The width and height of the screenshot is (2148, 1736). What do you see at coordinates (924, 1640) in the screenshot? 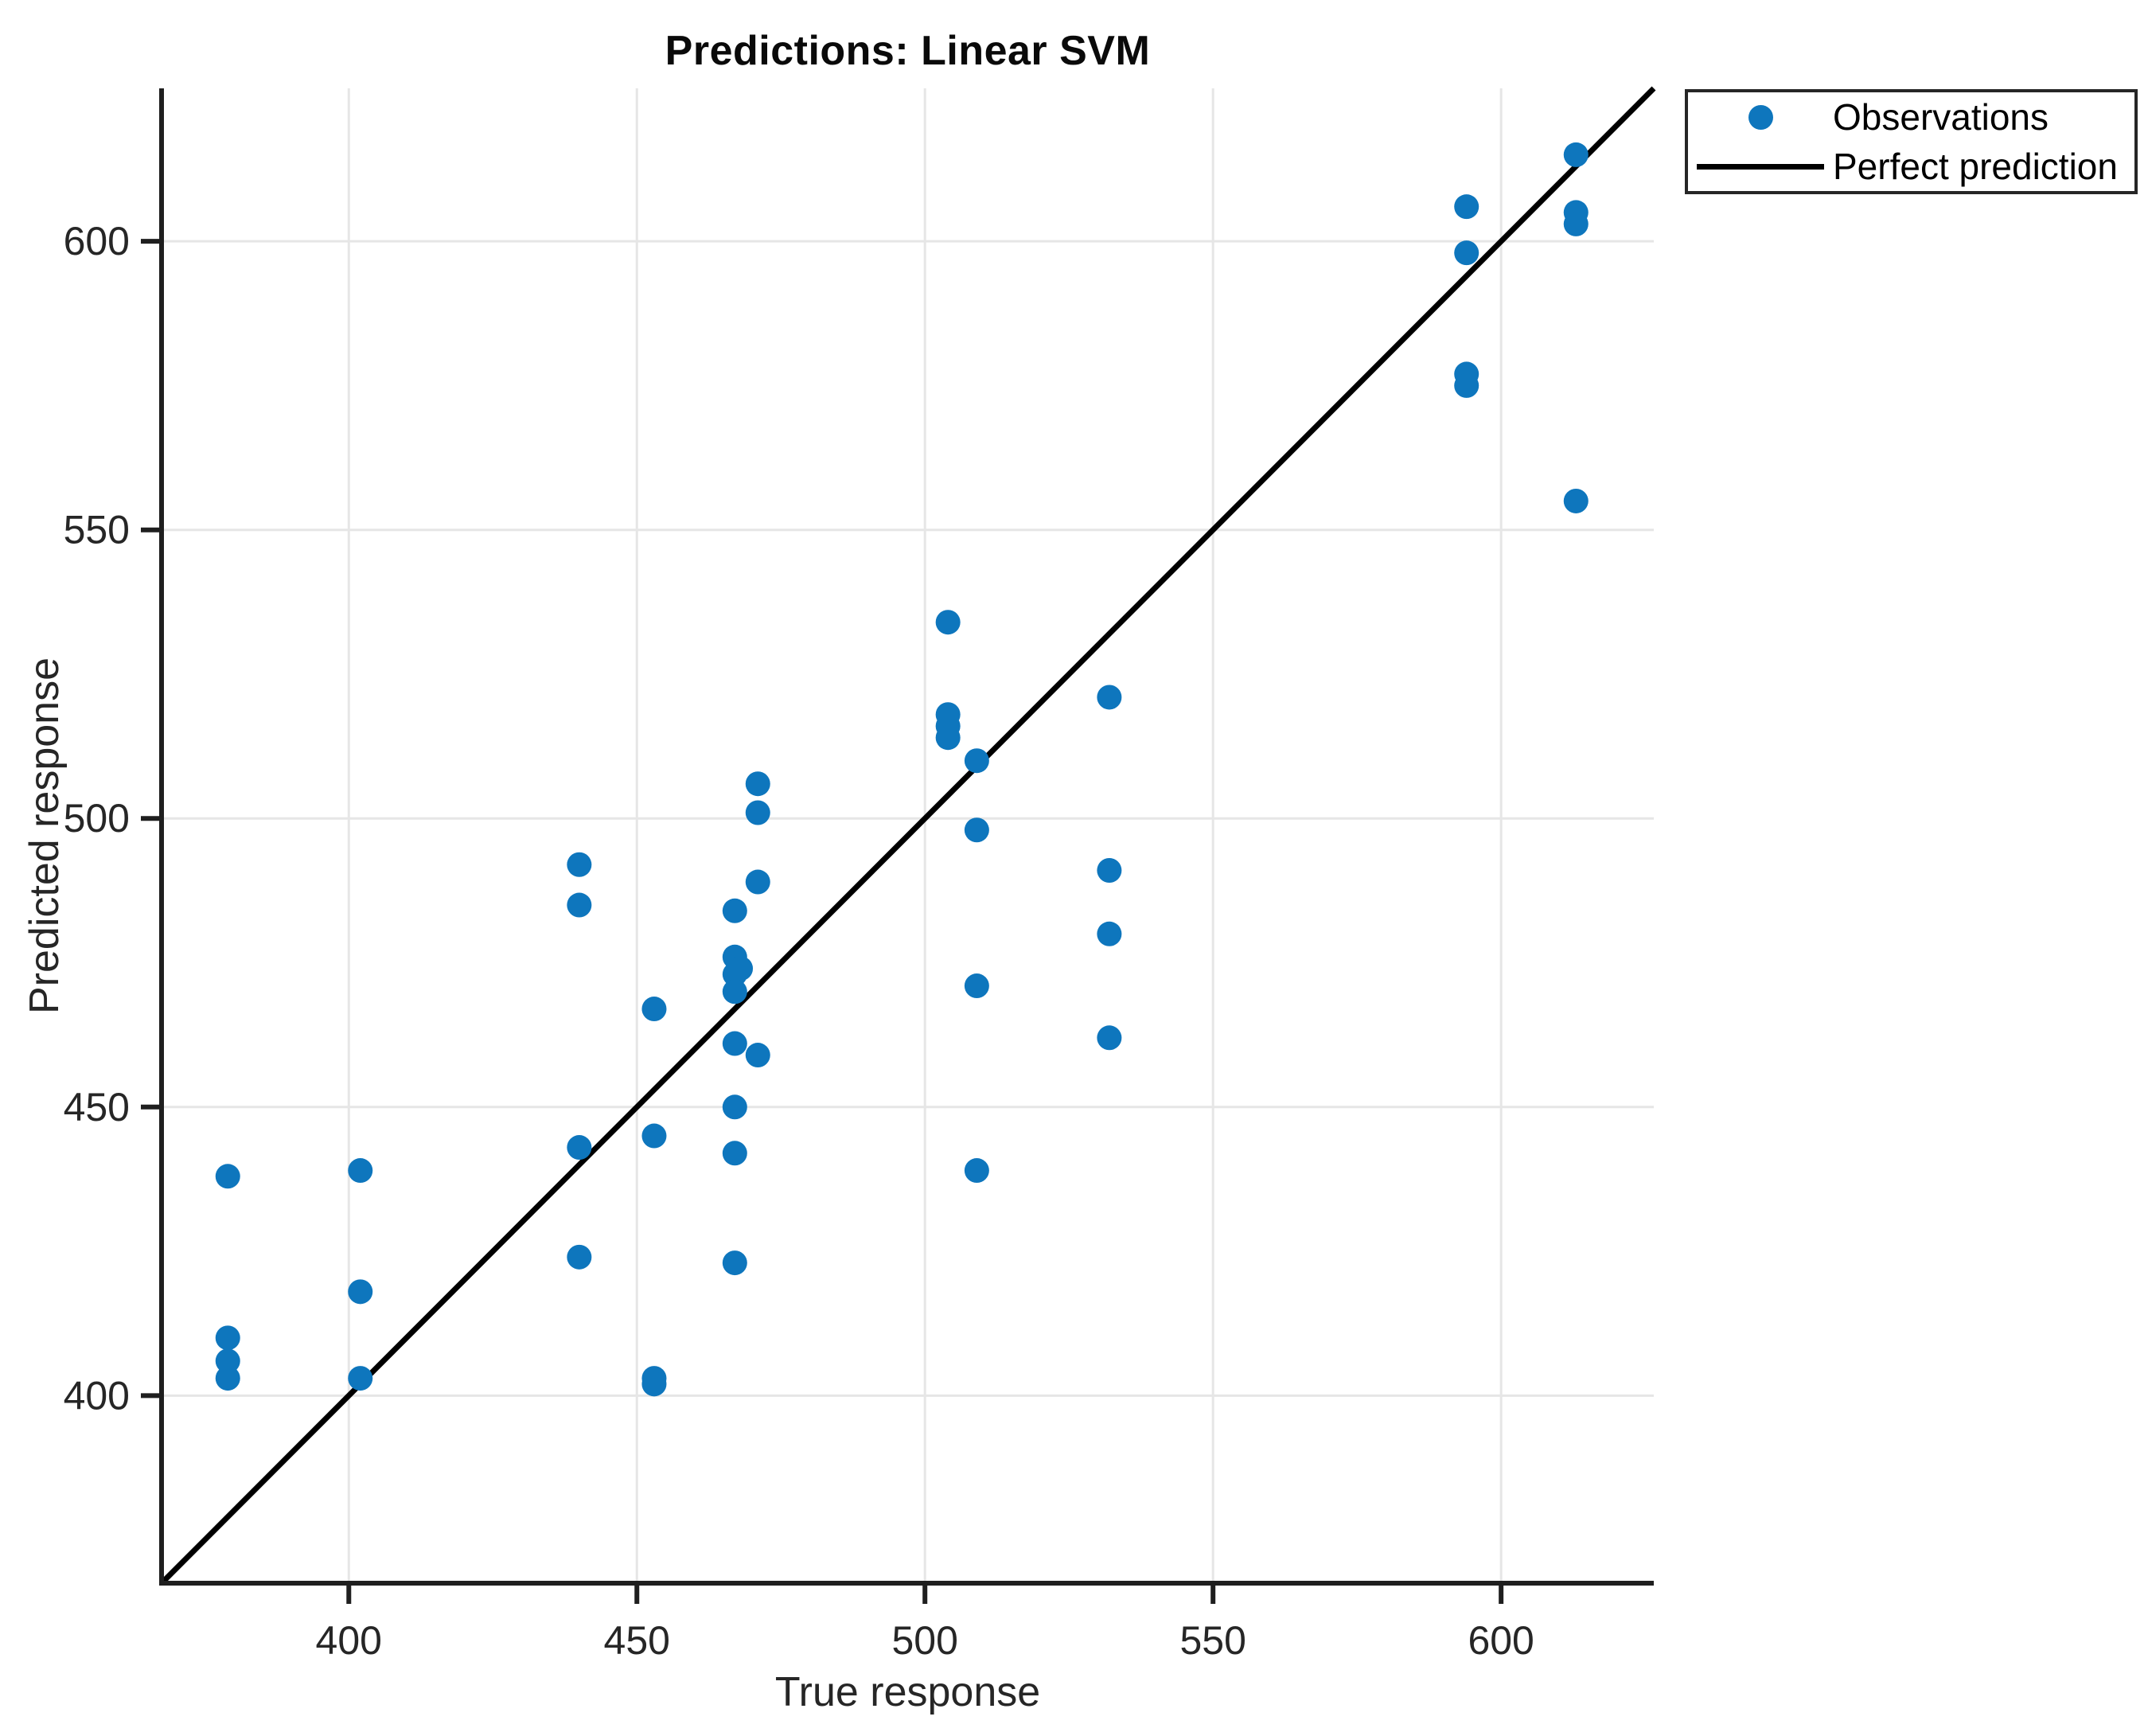
I see `x-tick-label: 500` at bounding box center [924, 1640].